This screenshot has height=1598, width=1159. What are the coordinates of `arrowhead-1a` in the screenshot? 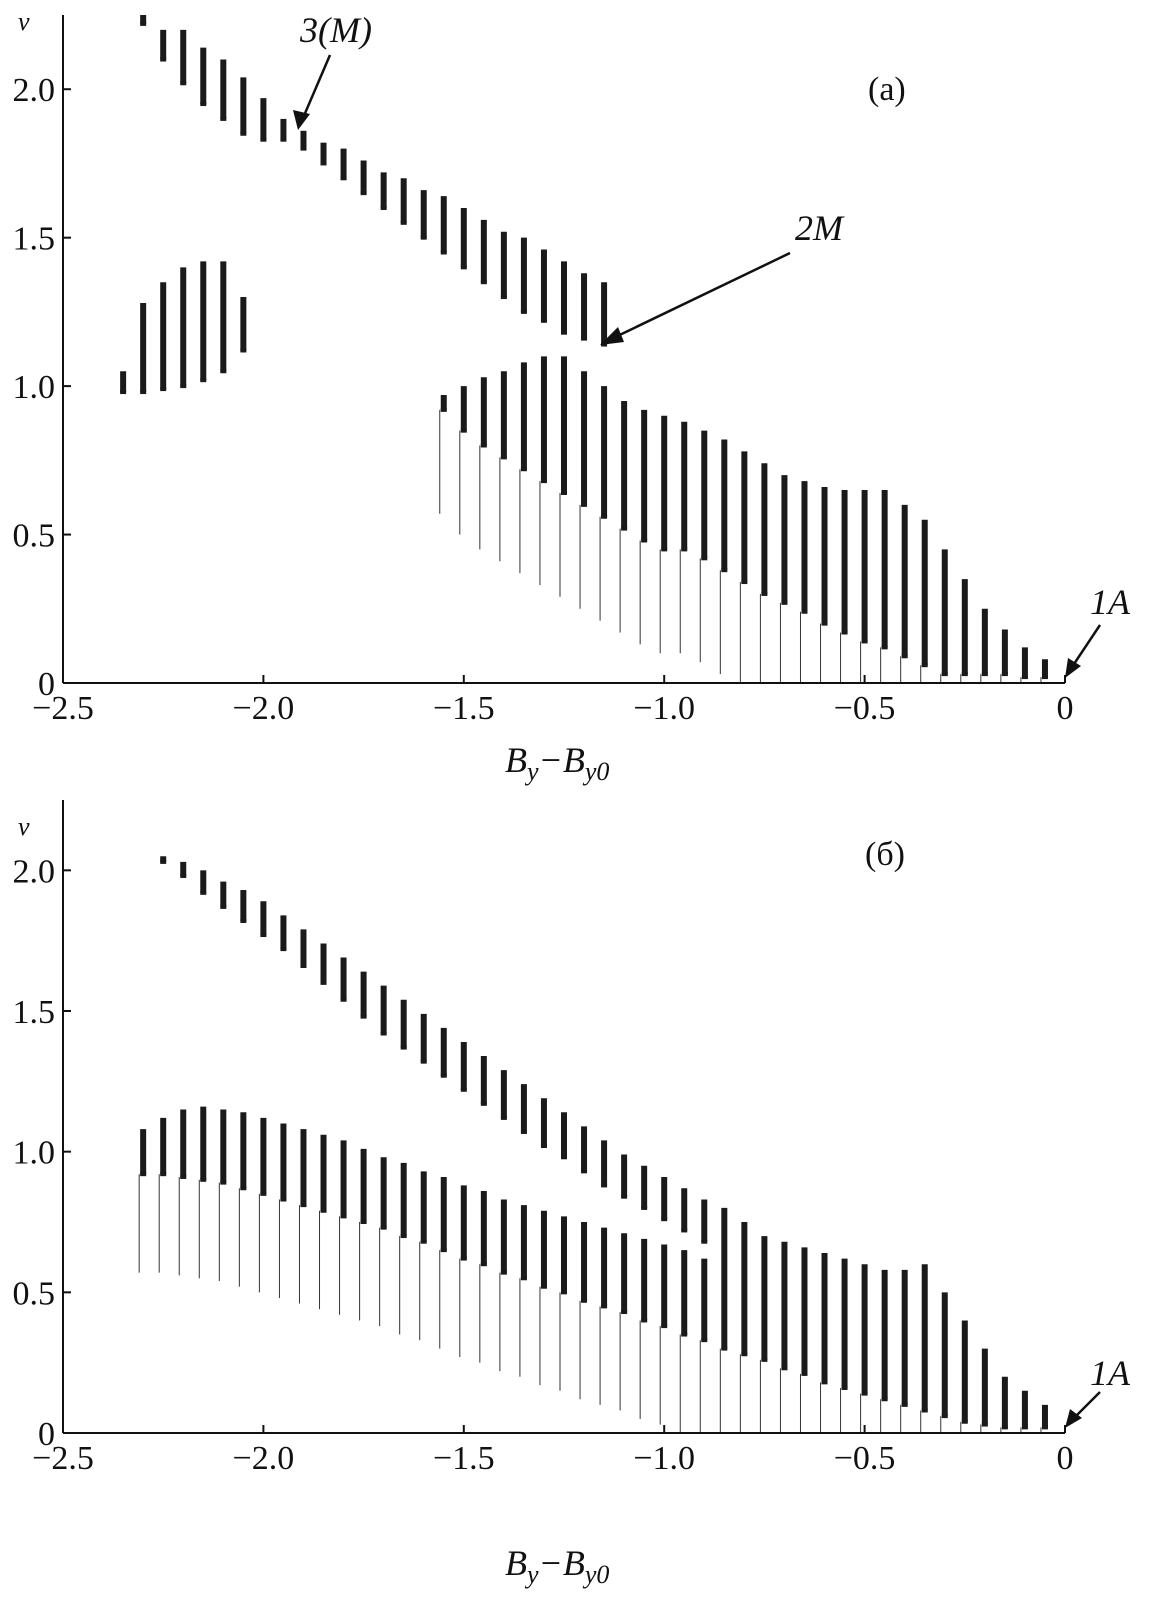 It's located at (1073, 668).